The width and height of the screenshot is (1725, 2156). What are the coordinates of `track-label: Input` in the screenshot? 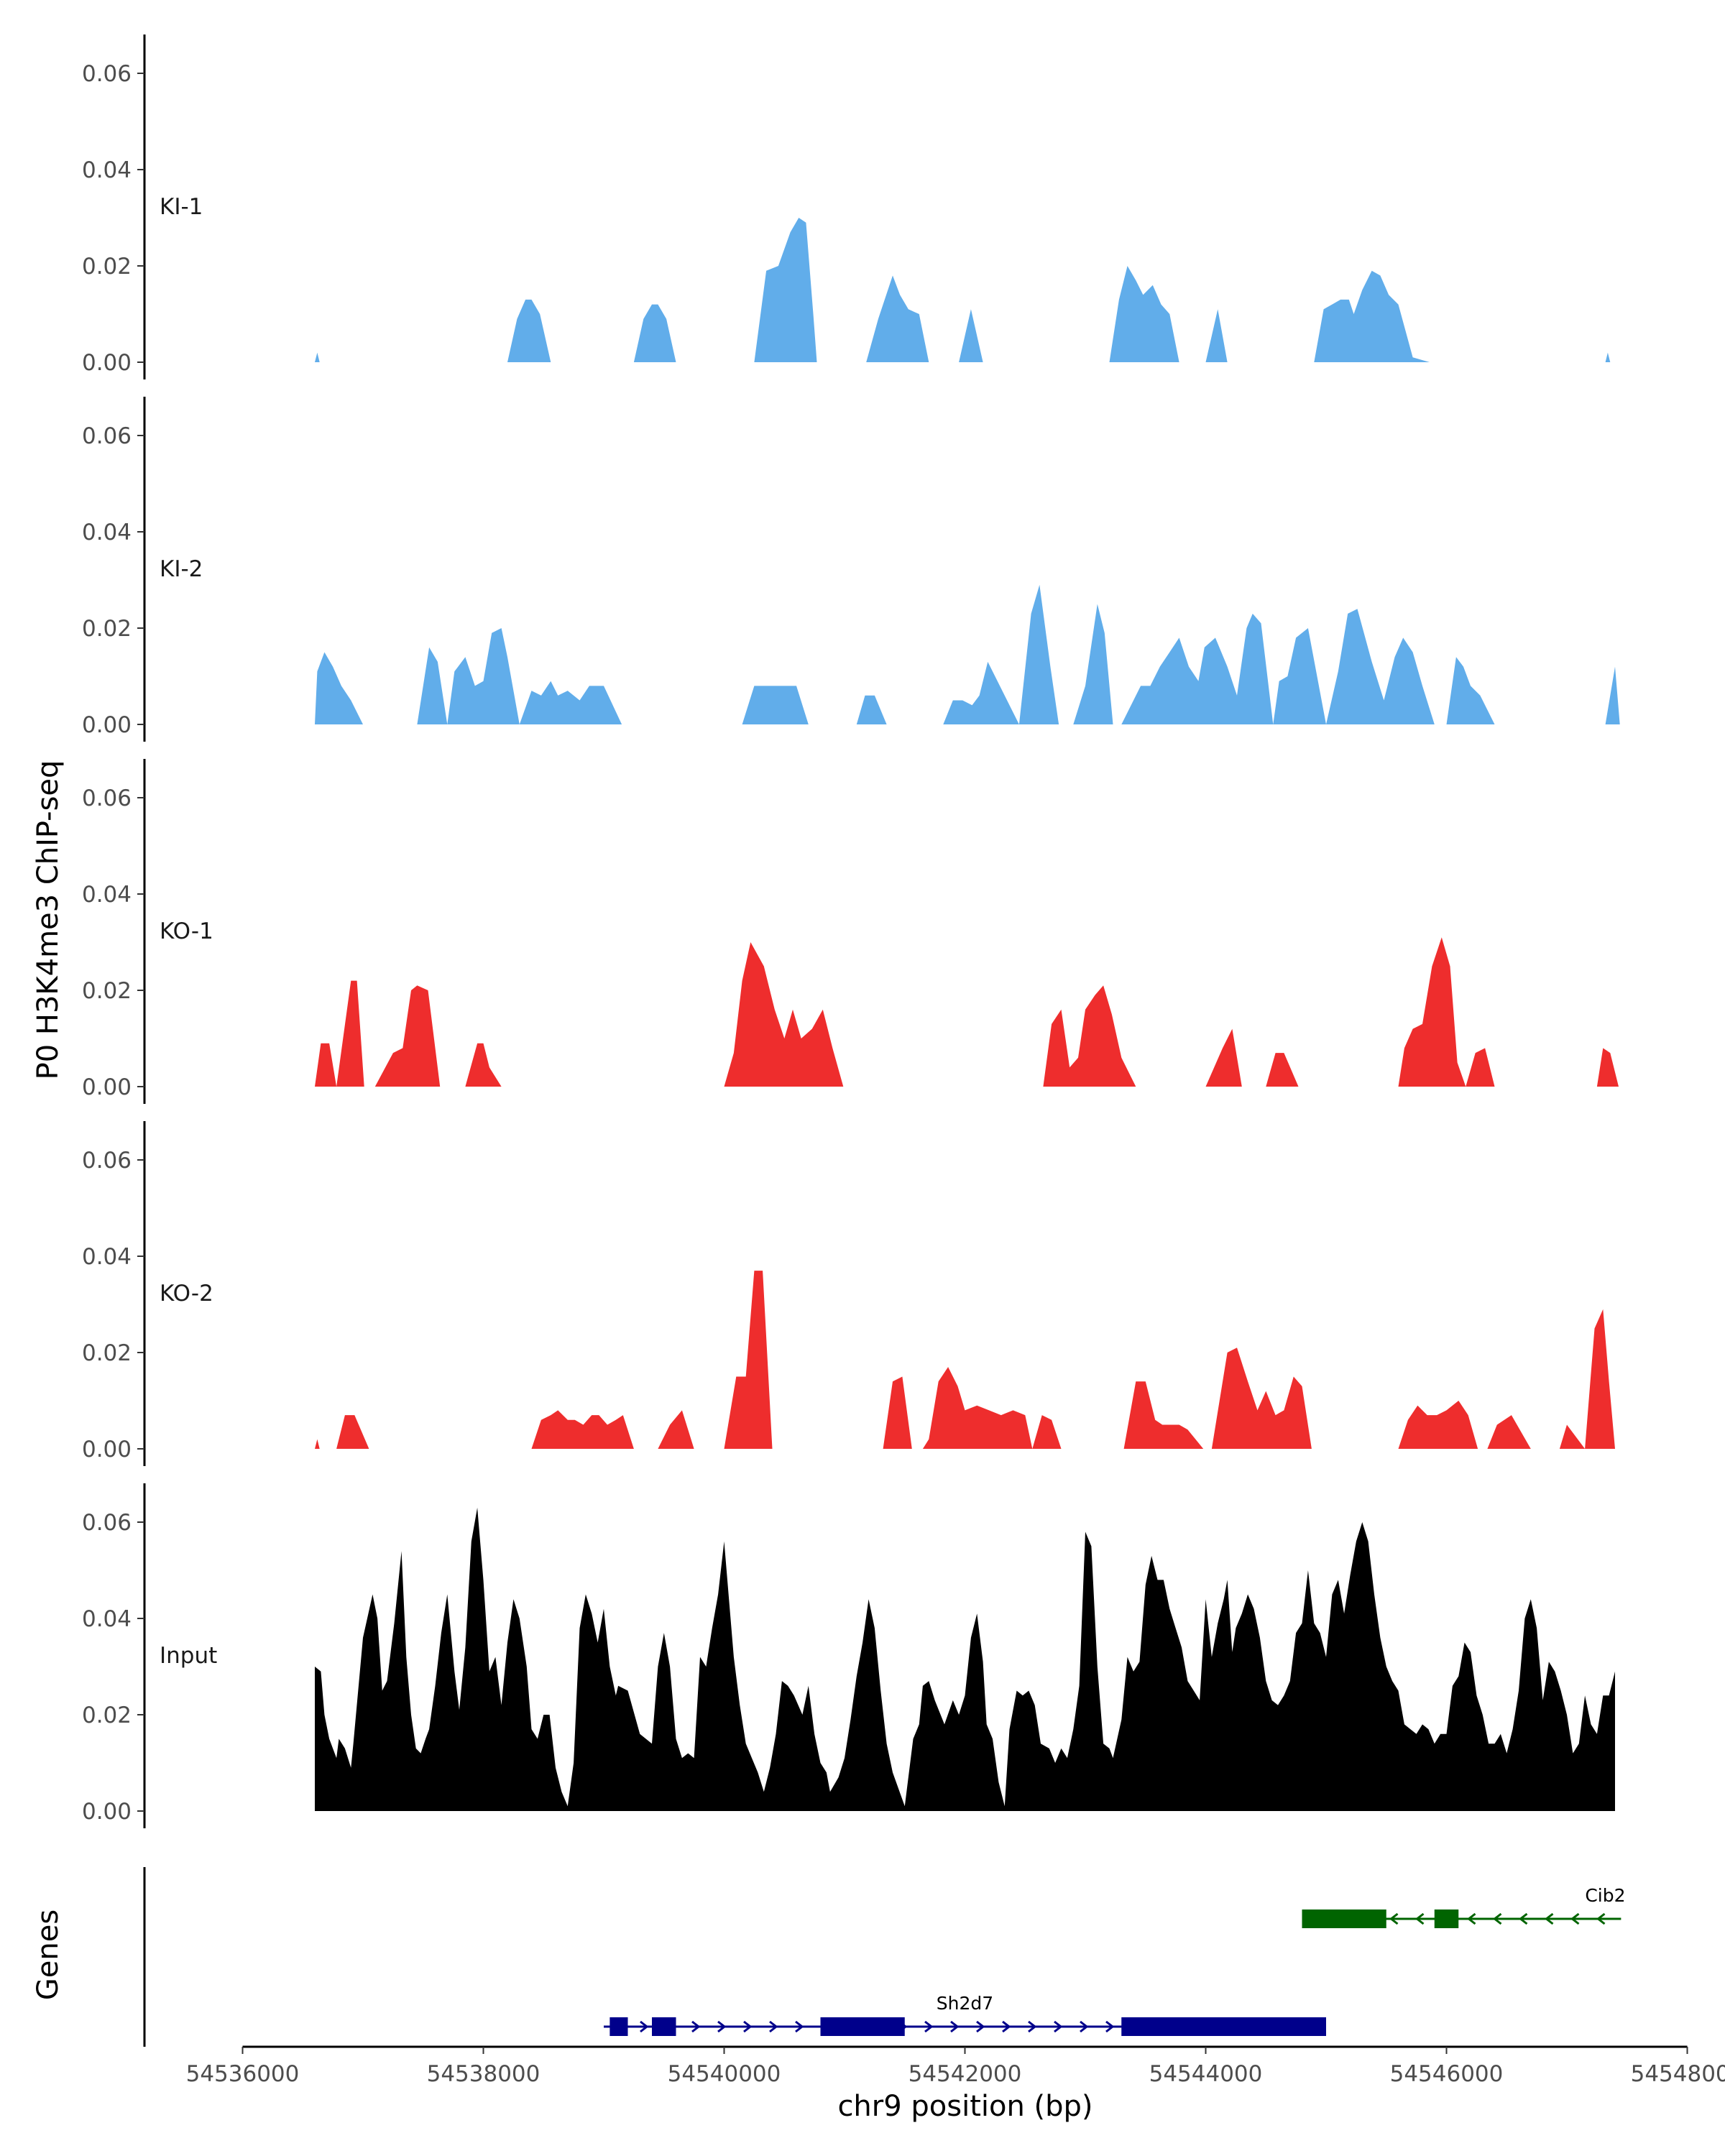 It's located at (188, 1656).